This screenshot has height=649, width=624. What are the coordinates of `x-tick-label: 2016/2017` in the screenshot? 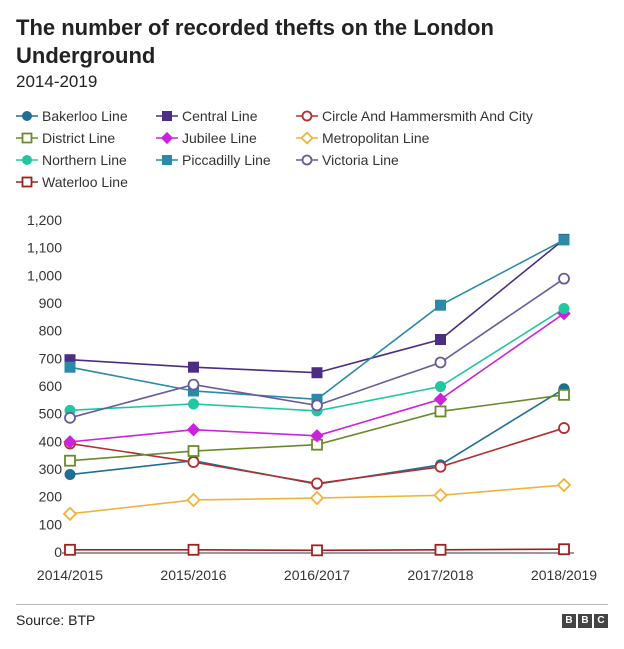 It's located at (317, 575).